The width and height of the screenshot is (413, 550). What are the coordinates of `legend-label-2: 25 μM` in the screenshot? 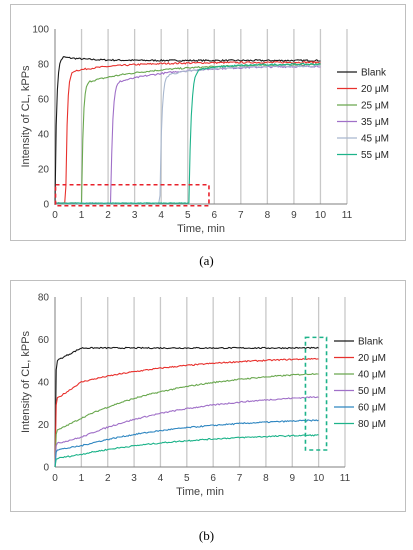 It's located at (375, 106).